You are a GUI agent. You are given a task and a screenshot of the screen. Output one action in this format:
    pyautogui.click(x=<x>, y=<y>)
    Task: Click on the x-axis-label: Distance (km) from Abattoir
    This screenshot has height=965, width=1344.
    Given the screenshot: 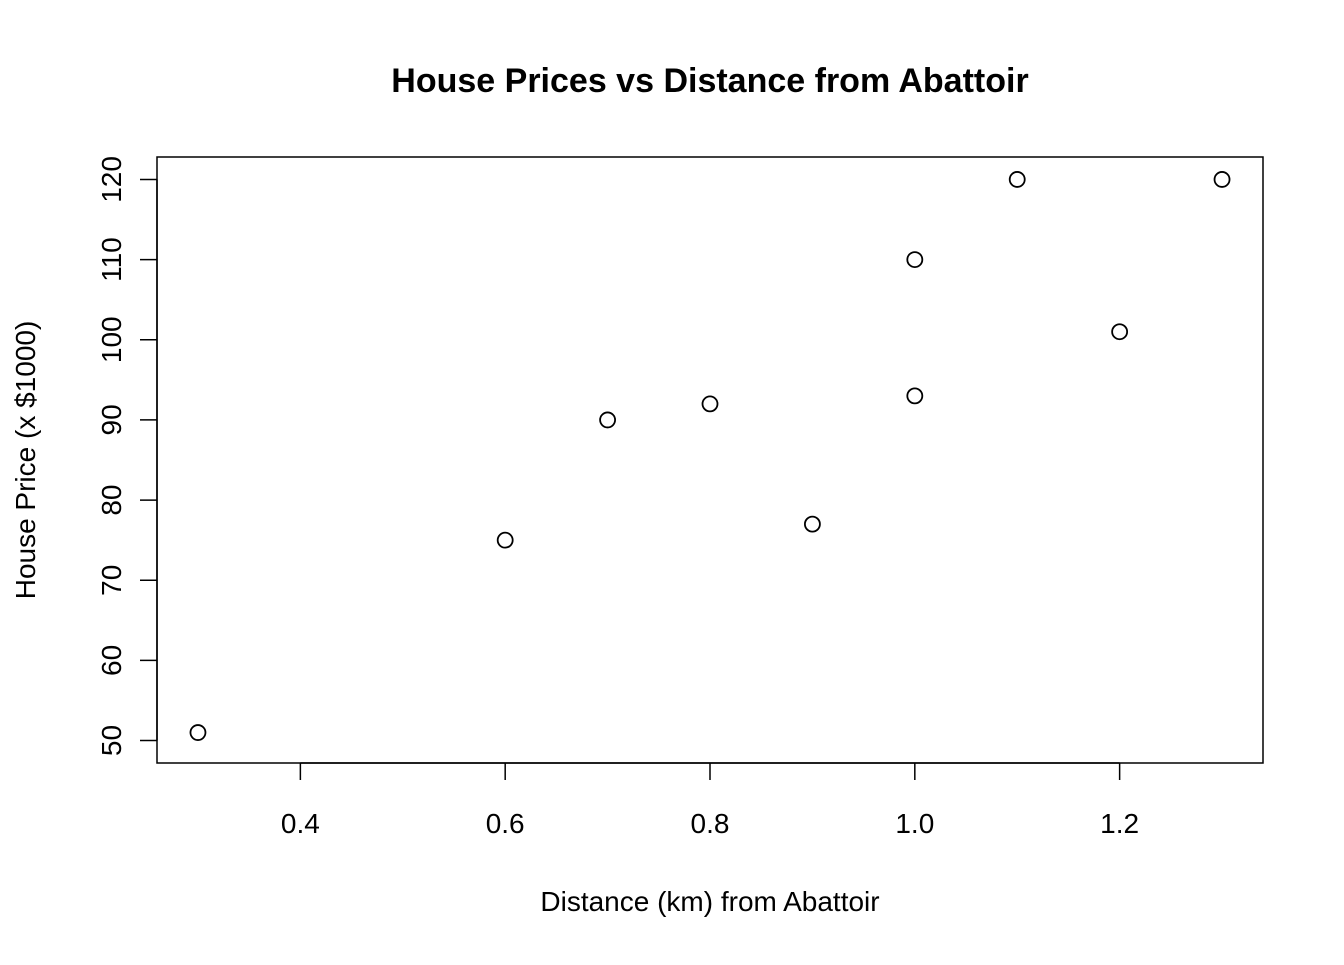 What is the action you would take?
    pyautogui.click(x=709, y=901)
    